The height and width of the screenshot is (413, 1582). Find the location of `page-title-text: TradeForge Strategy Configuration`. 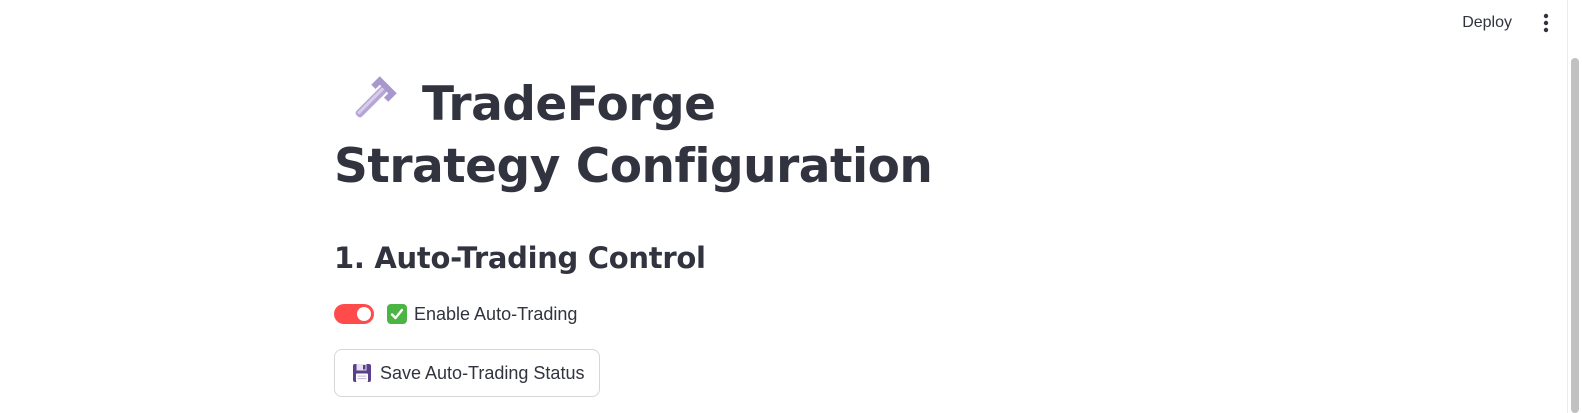

page-title-text: TradeForge Strategy Configuration is located at coordinates (633, 135).